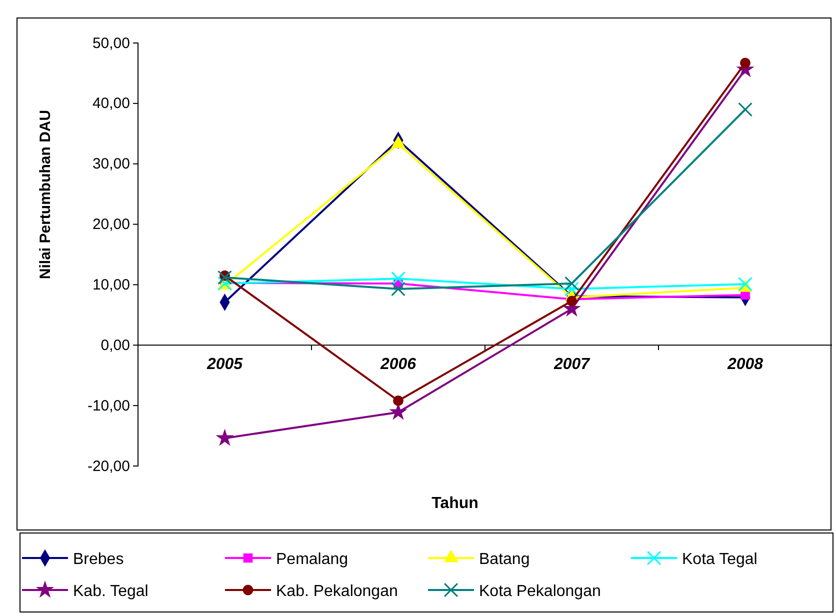 The image size is (836, 616). I want to click on y-tick-label: 0,00, so click(115, 345).